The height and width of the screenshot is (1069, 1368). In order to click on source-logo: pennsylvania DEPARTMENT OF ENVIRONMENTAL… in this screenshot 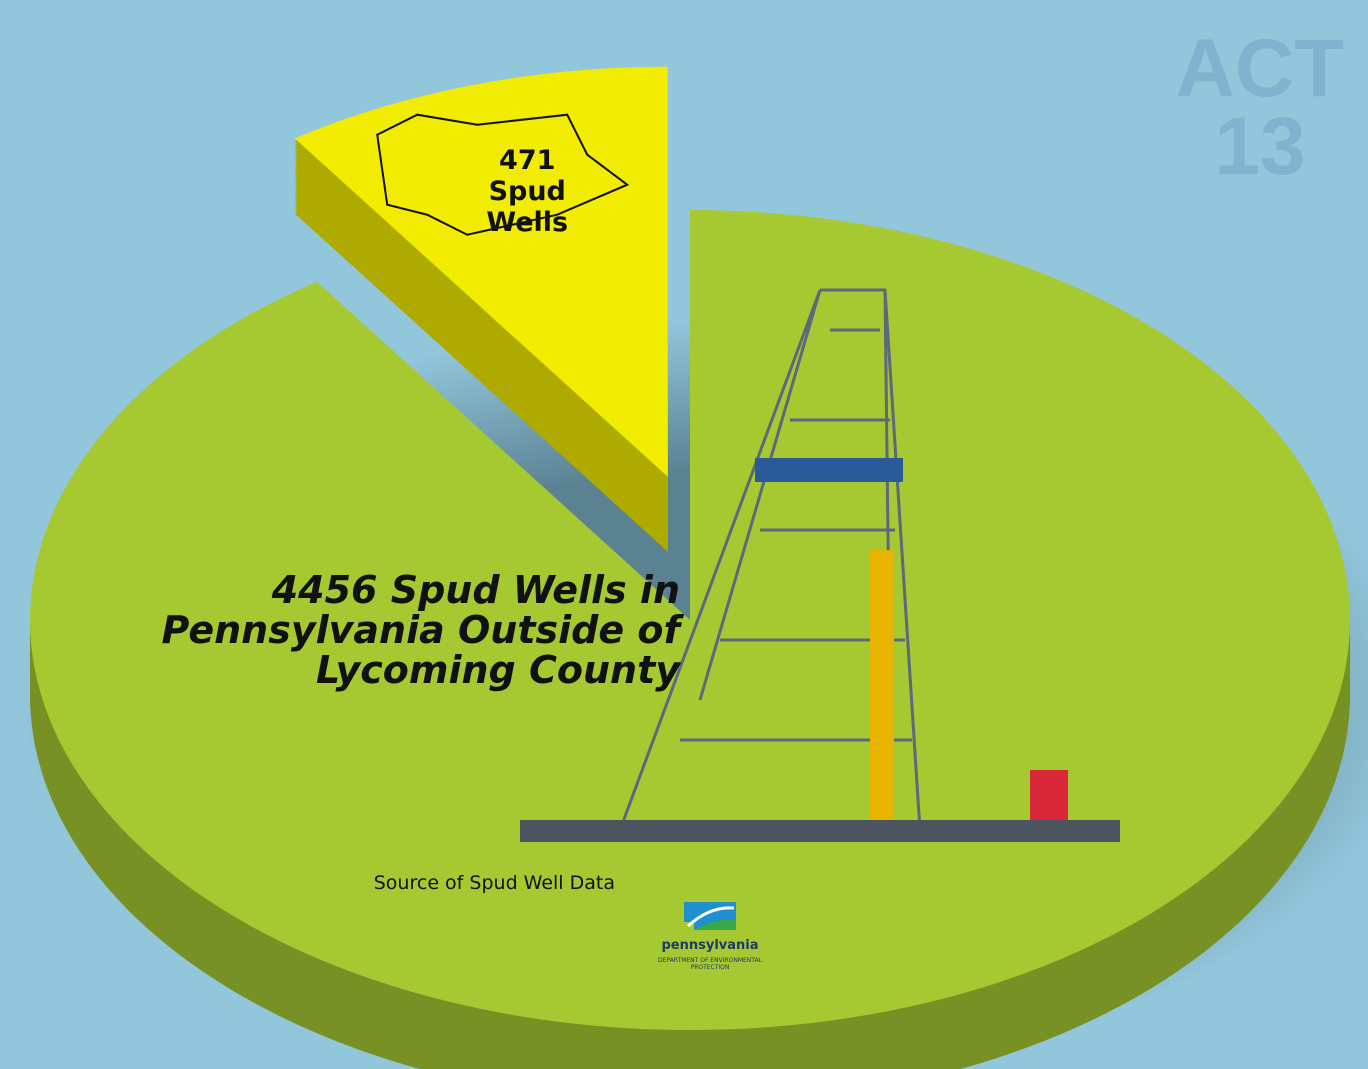, I will do `click(710, 935)`.